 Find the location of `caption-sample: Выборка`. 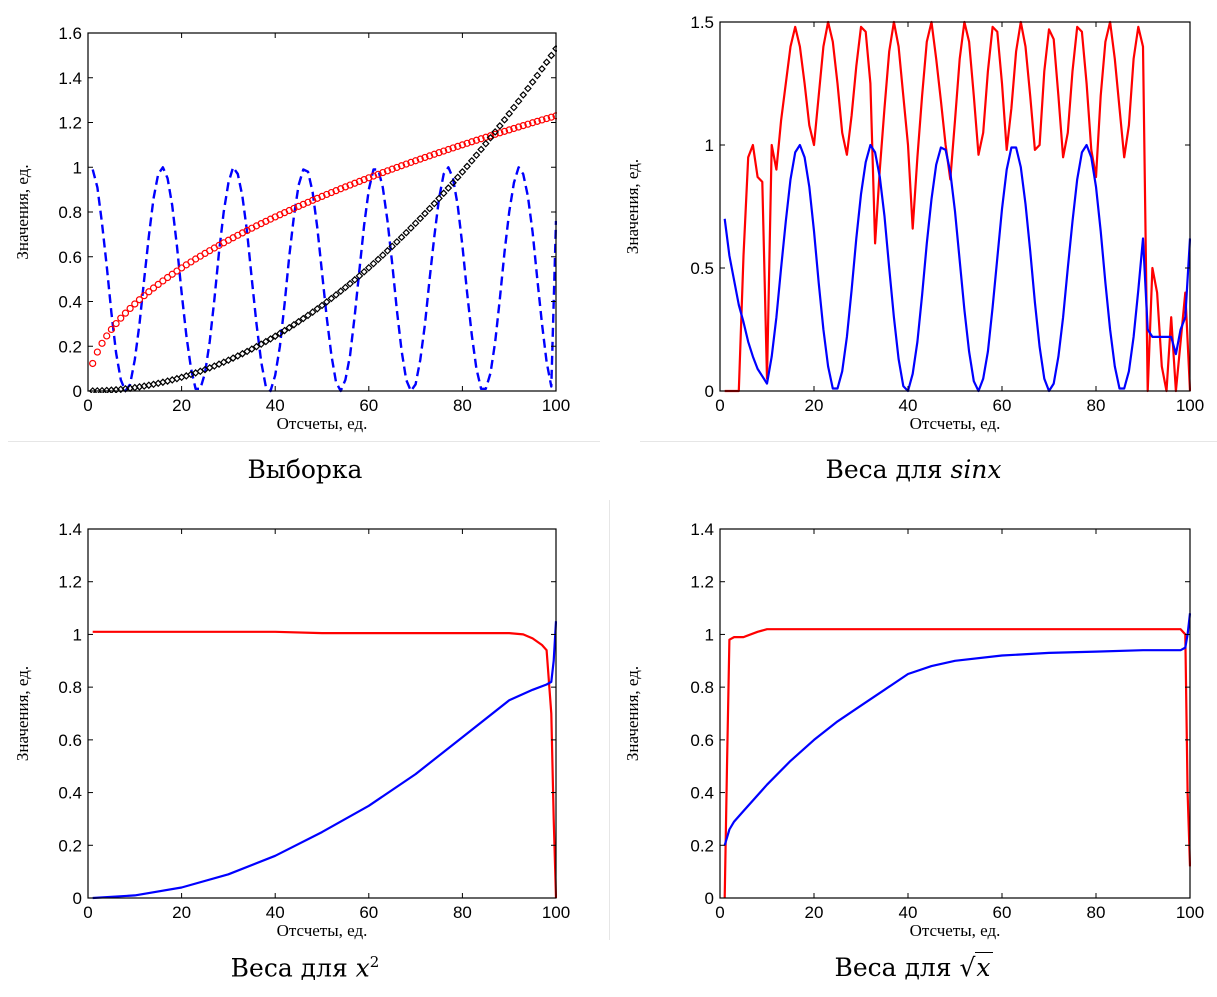

caption-sample: Выборка is located at coordinates (305, 469).